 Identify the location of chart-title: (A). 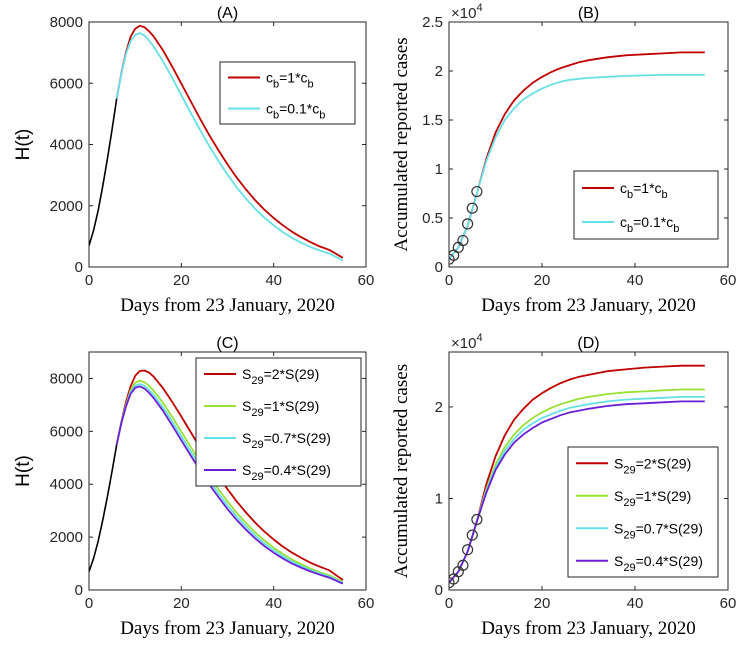
(227, 13).